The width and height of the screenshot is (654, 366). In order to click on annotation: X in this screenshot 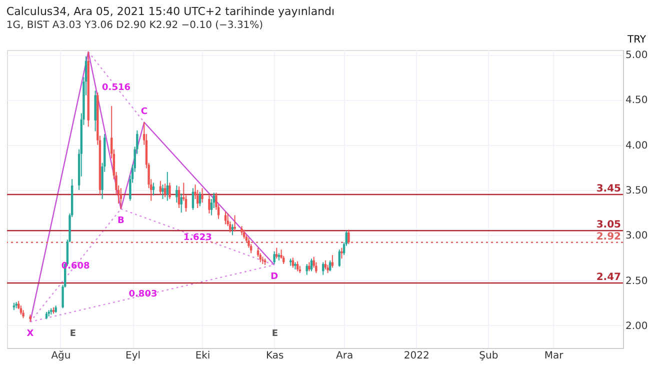, I will do `click(30, 333)`.